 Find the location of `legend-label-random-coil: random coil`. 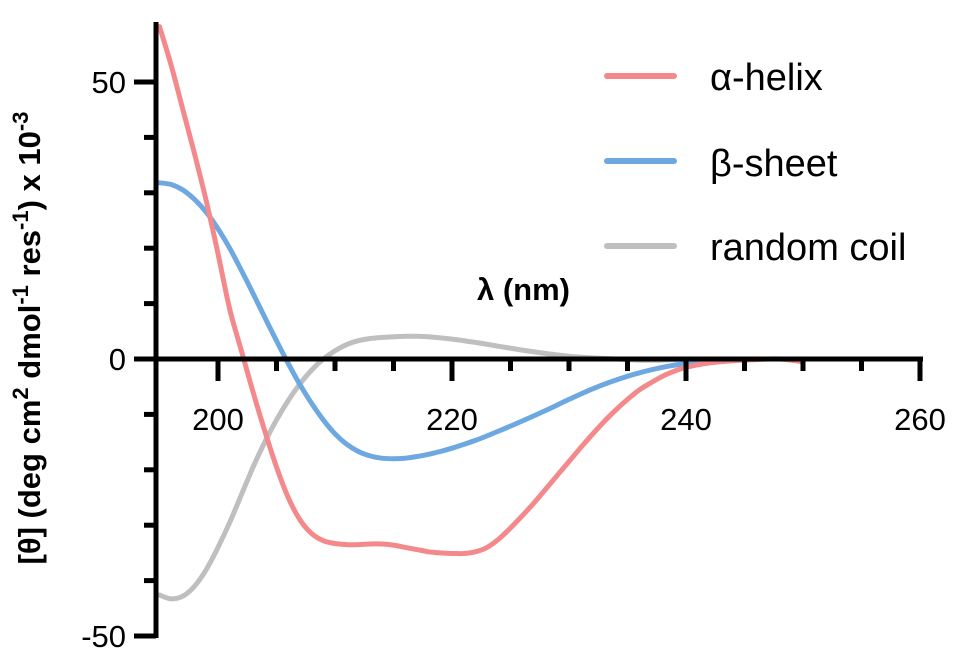

legend-label-random-coil: random coil is located at coordinates (808, 248).